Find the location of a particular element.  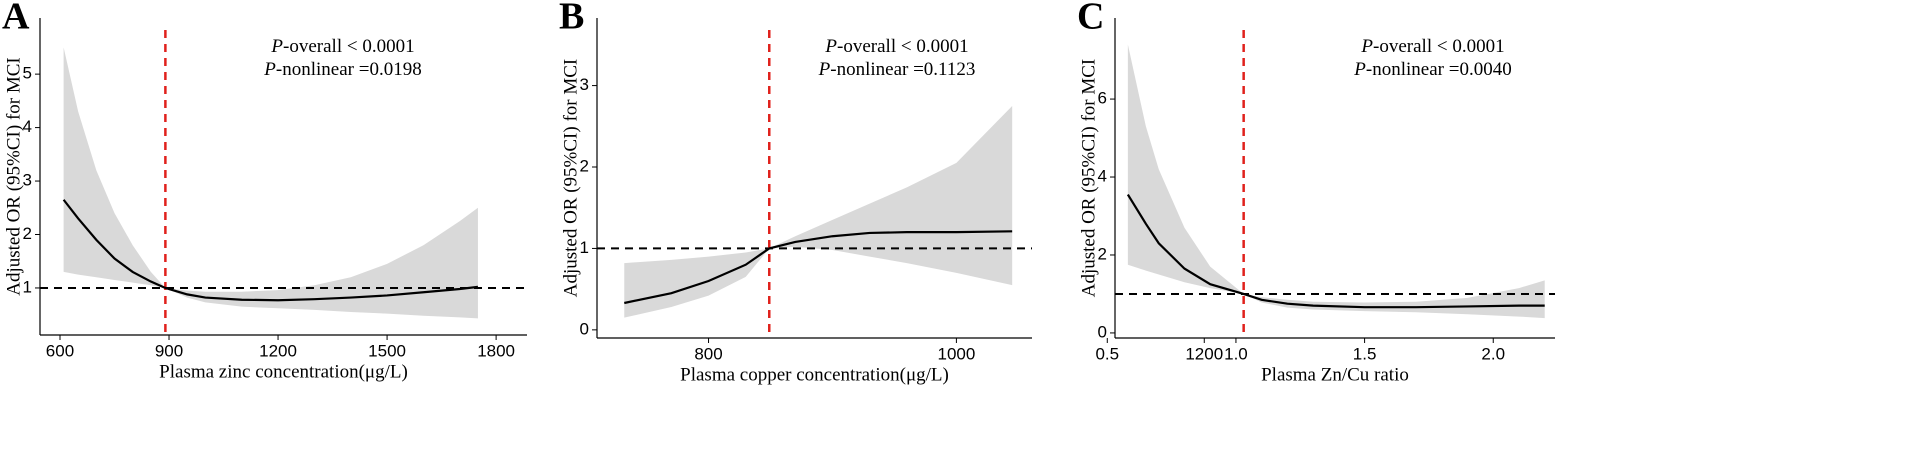

x-tick-label: 1800 is located at coordinates (496, 350).